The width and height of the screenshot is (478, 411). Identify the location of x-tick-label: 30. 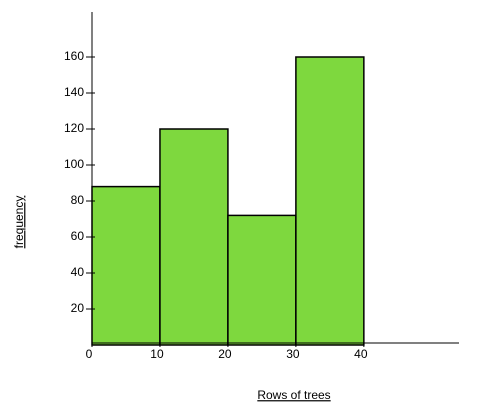
(293, 354).